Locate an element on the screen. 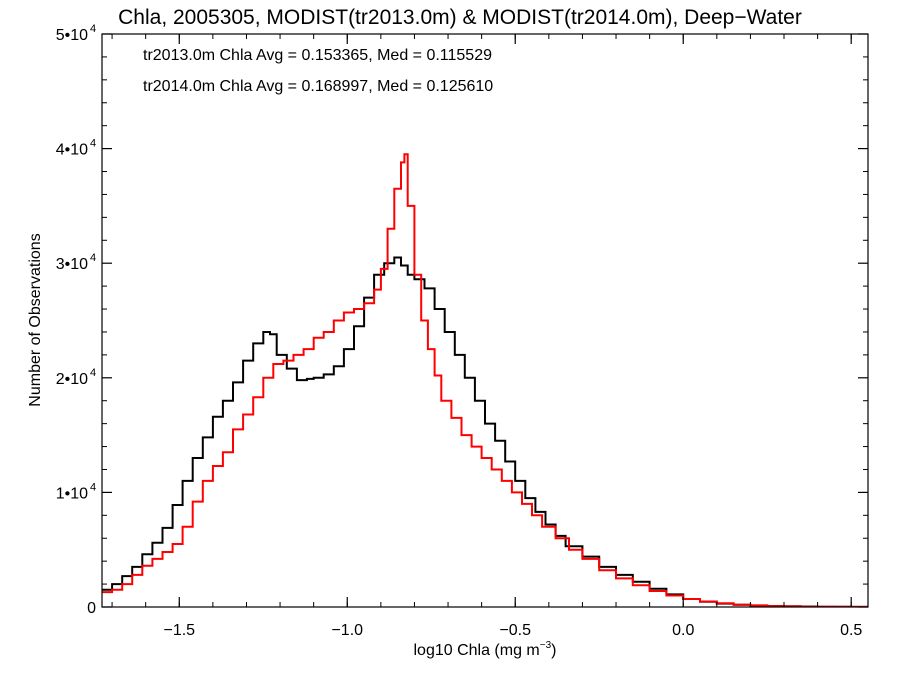  x-tick-label: −0.5 is located at coordinates (515, 630).